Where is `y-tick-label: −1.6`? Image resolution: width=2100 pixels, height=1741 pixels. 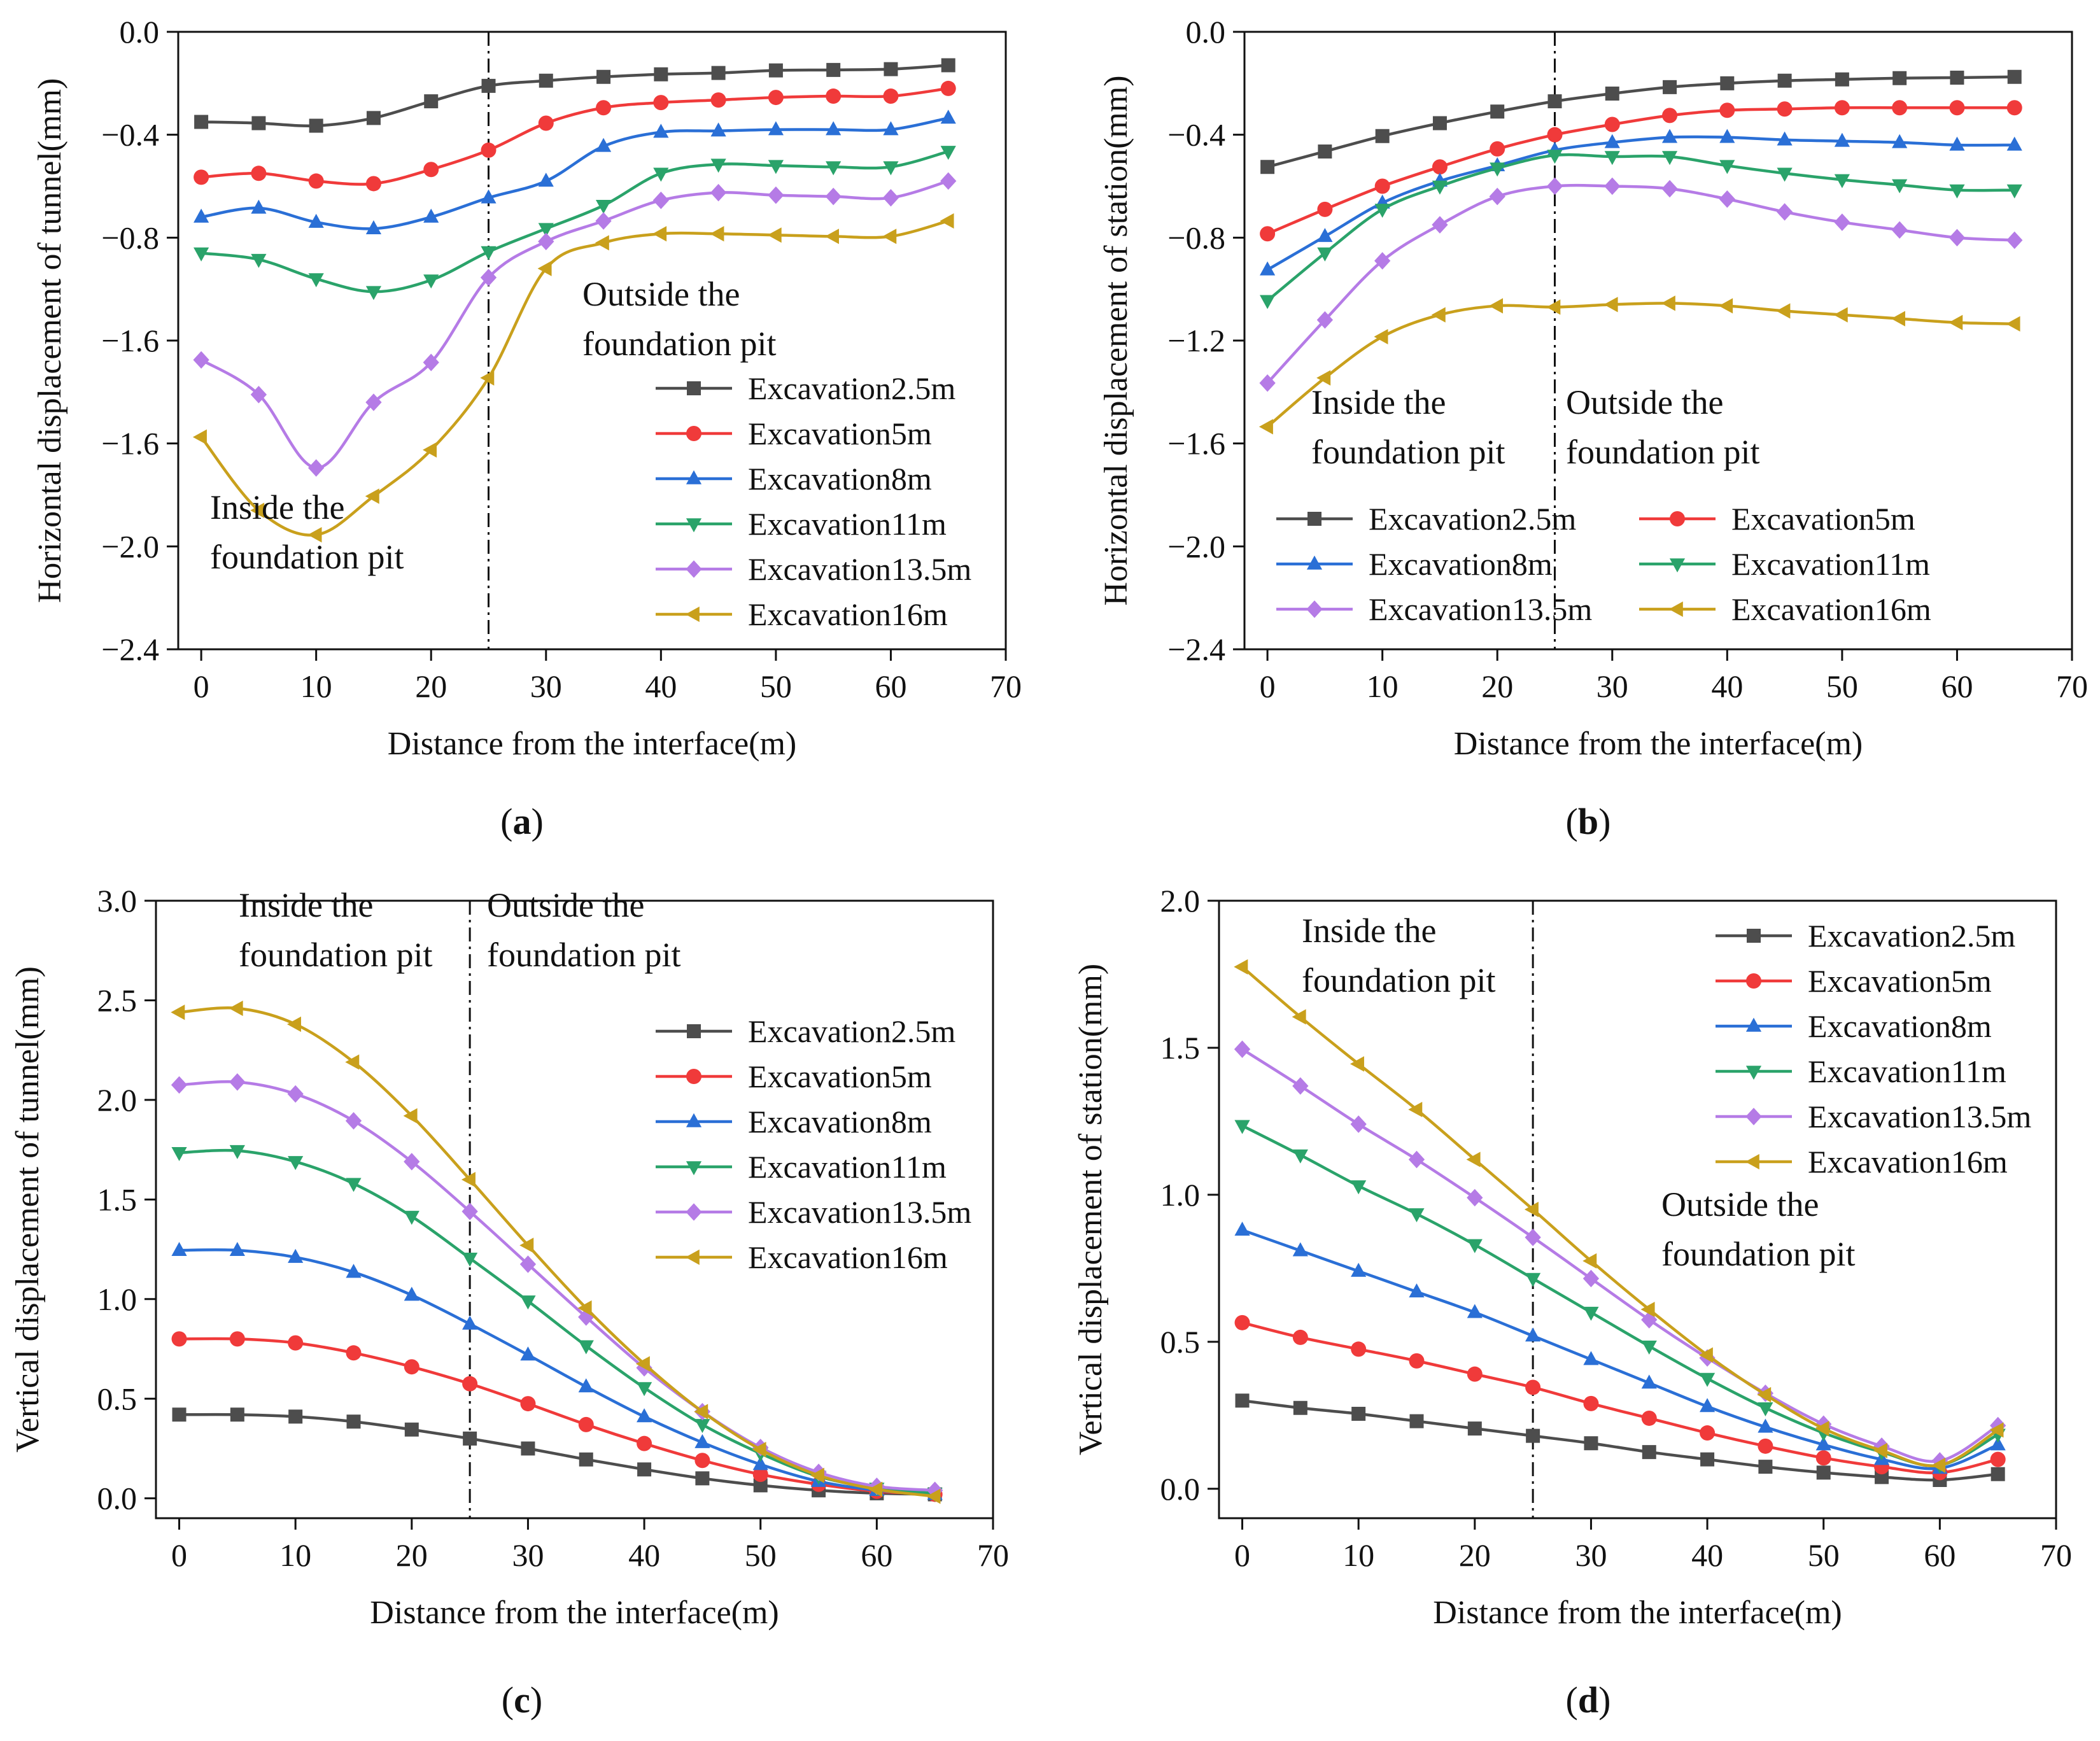 y-tick-label: −1.6 is located at coordinates (130, 444).